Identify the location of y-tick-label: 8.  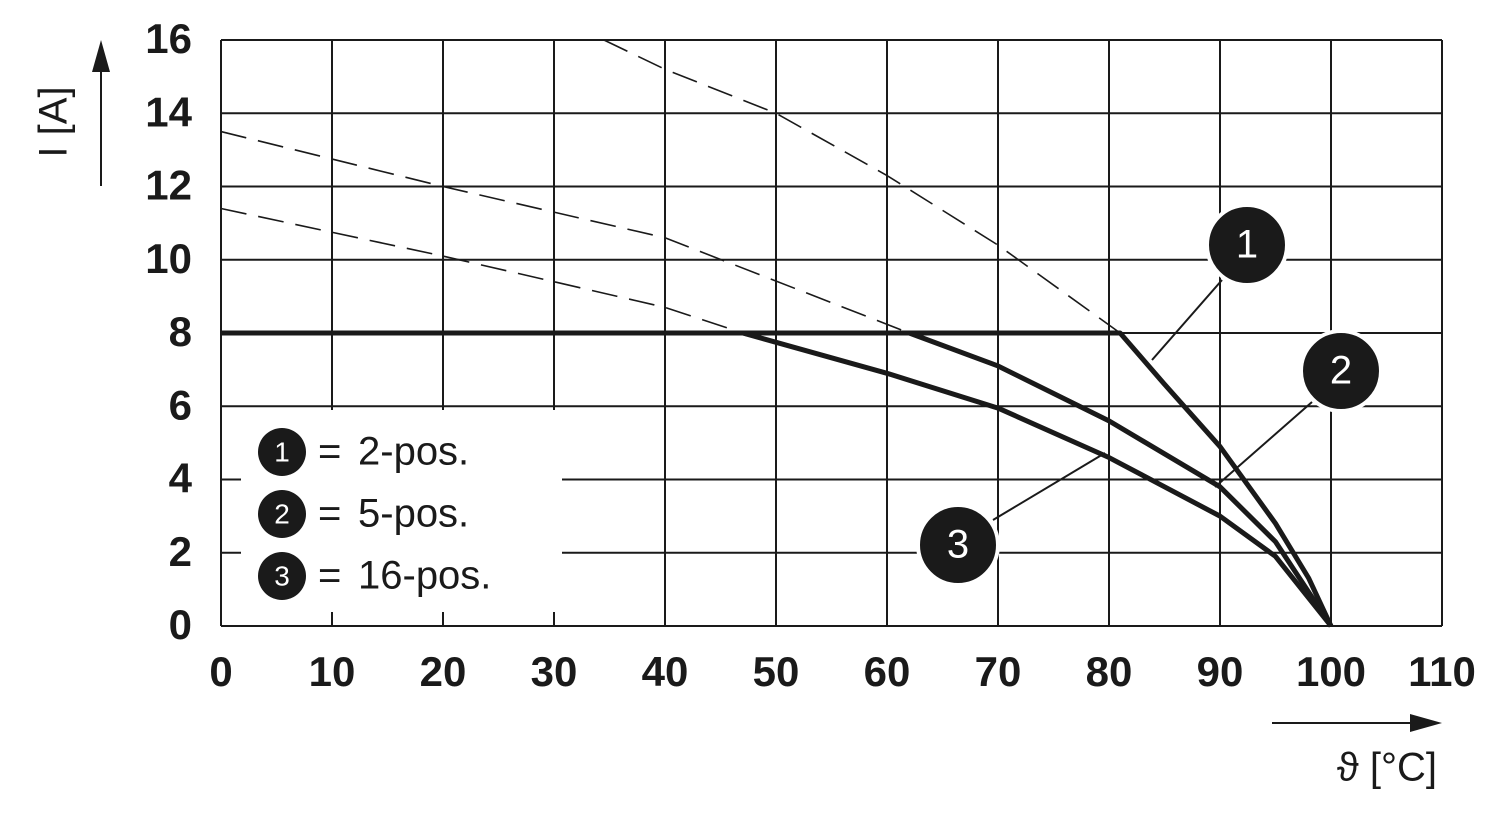
(180, 331).